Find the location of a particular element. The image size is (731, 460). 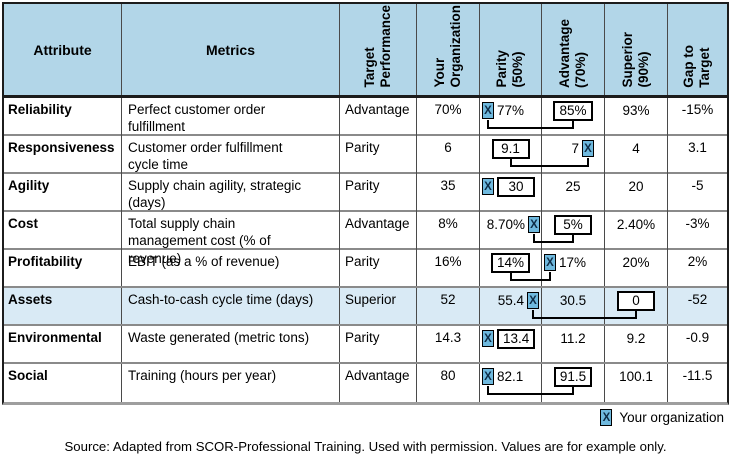

col-header-rotated-4: Superior (90%) is located at coordinates (636, 49).